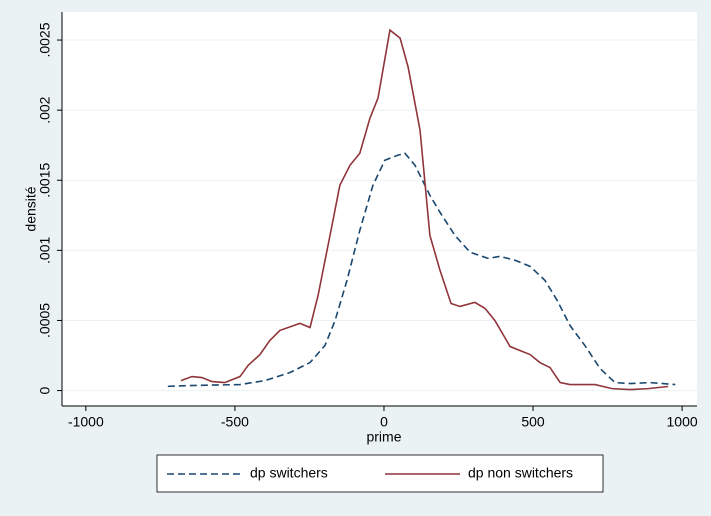 Image resolution: width=711 pixels, height=516 pixels. I want to click on legend-box, so click(380, 473).